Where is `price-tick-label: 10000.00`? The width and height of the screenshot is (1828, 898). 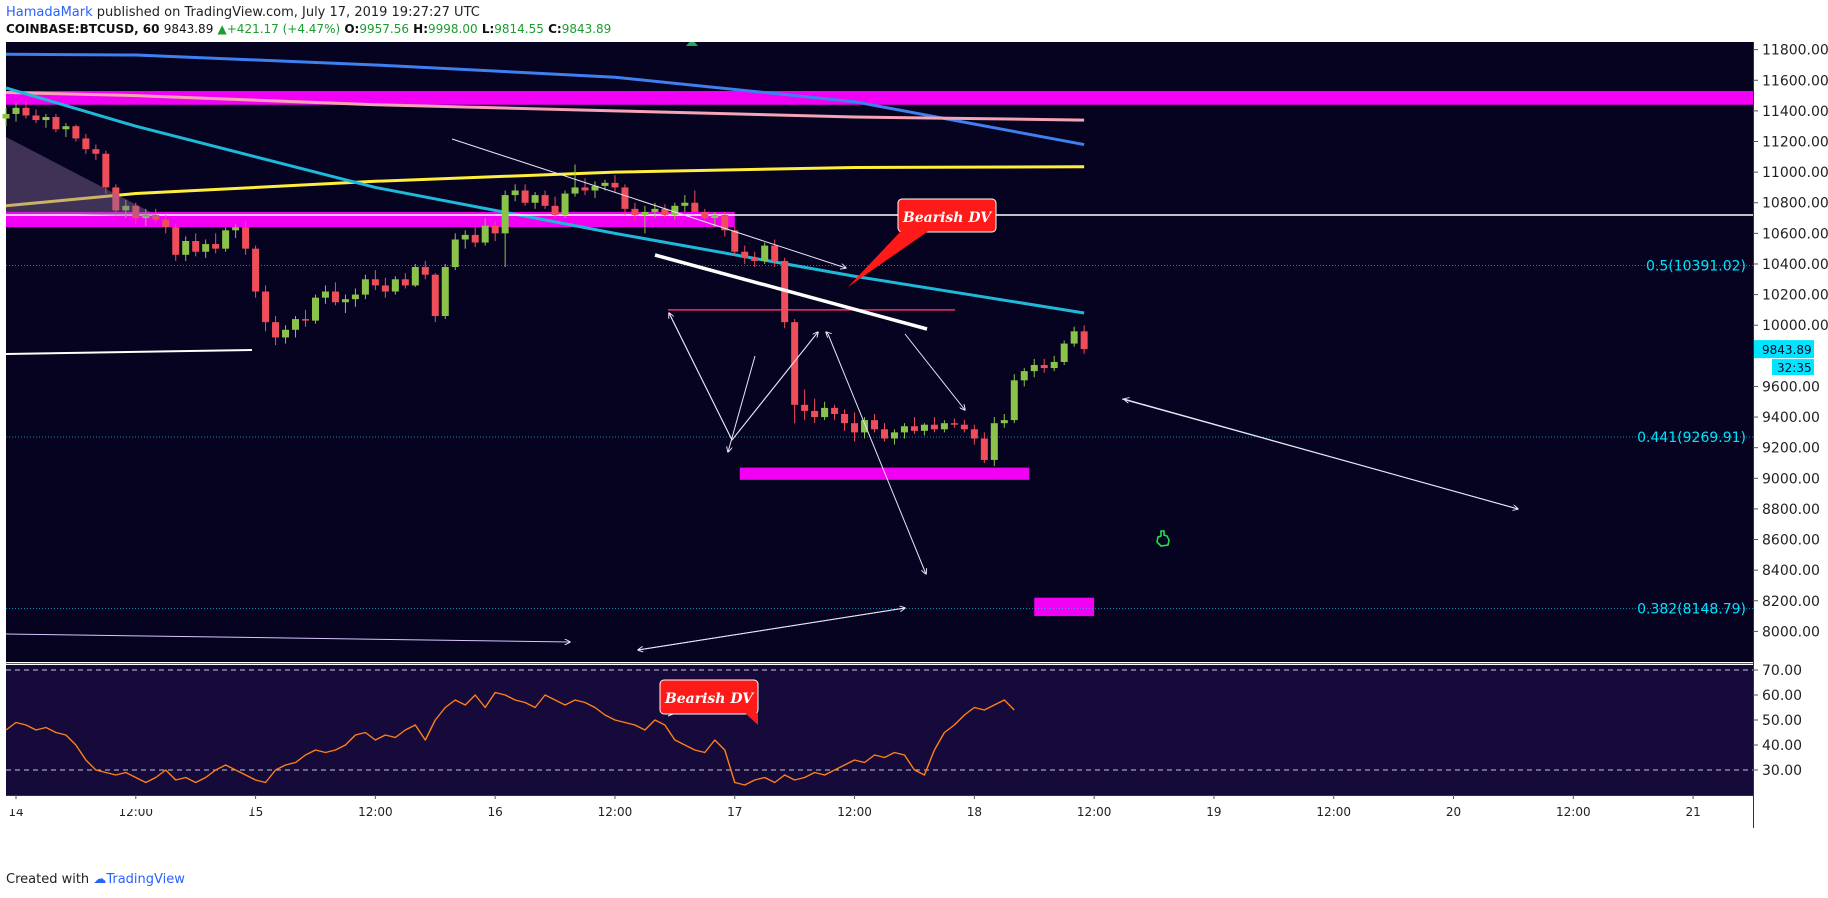
price-tick-label: 10000.00 is located at coordinates (1795, 326).